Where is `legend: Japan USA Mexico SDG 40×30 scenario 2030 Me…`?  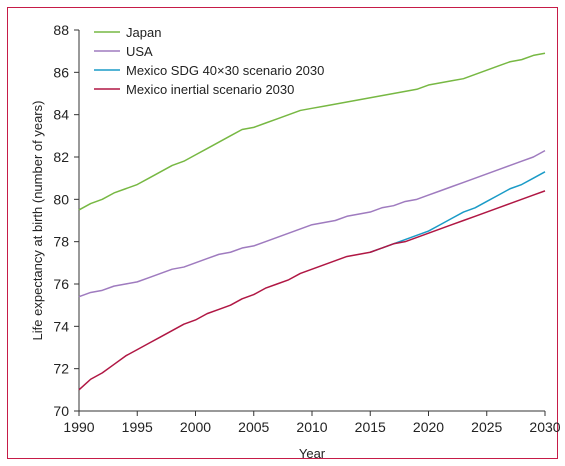 legend: Japan USA Mexico SDG 40×30 scenario 2030 Me… is located at coordinates (209, 61).